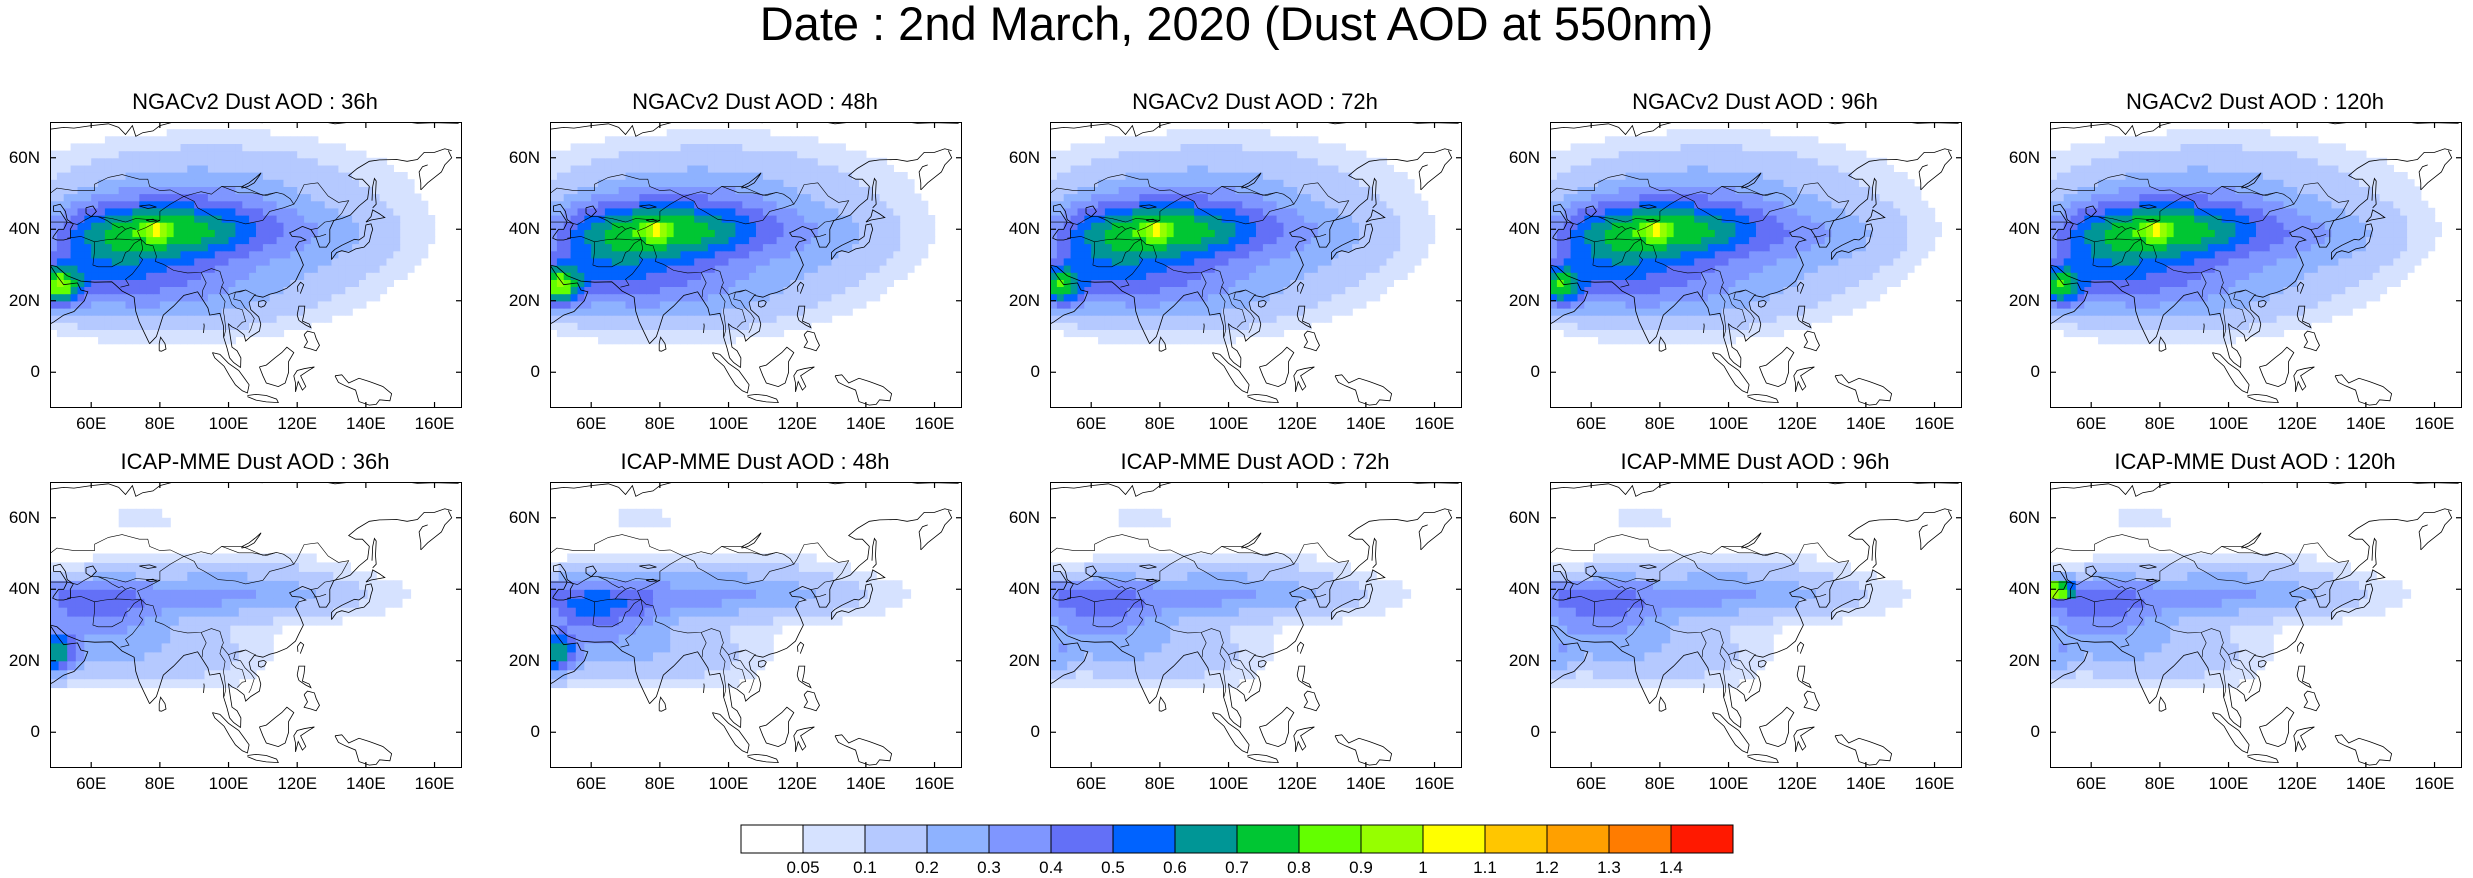  Describe the element at coordinates (1113, 868) in the screenshot. I see `colorbar-label: 0.5` at that location.